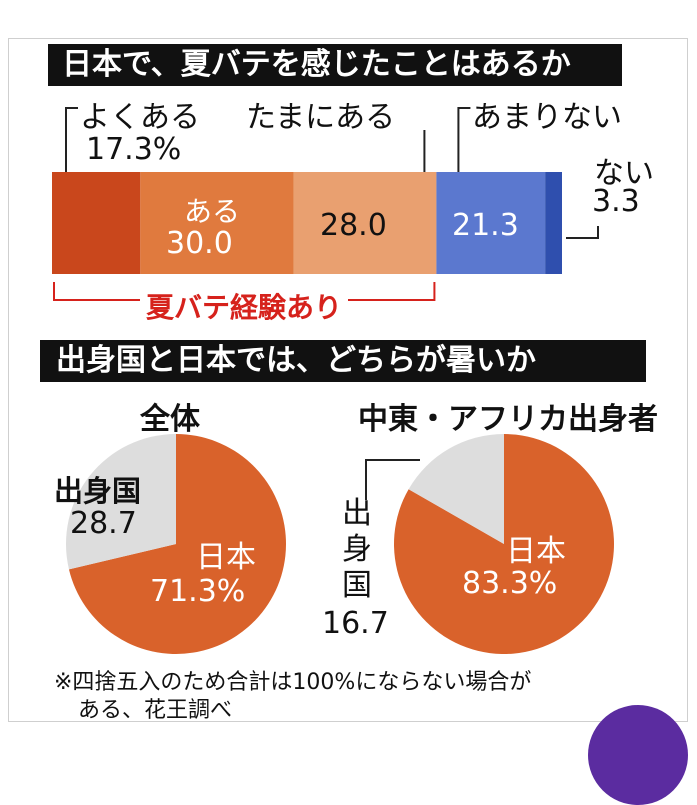 This screenshot has height=805, width=697. I want to click on value-yoku-aru: 17.3%, so click(134, 149).